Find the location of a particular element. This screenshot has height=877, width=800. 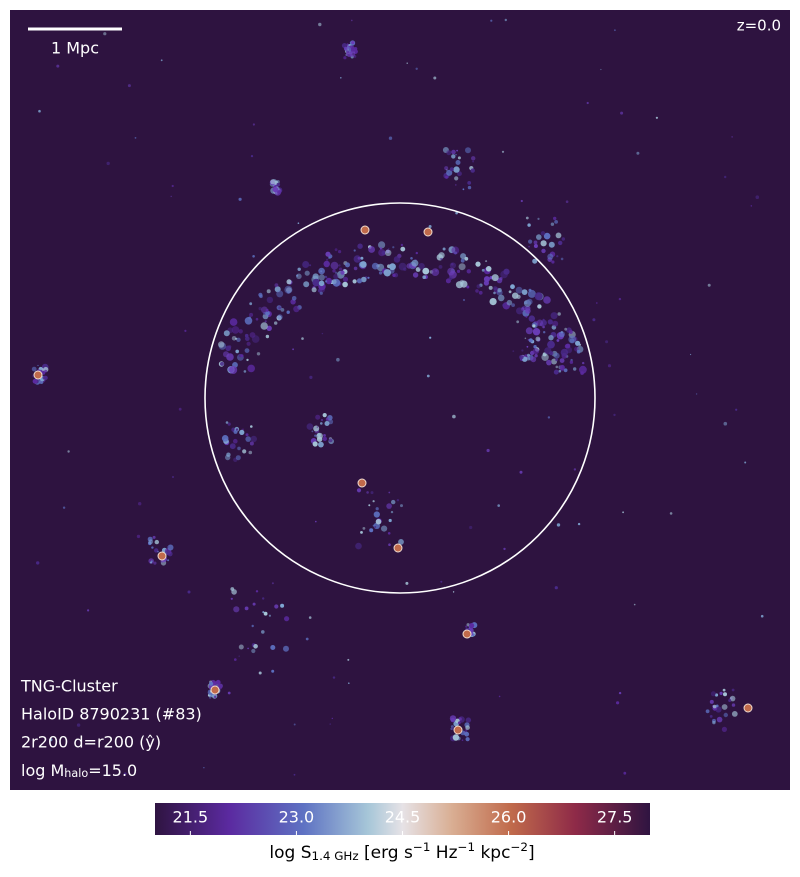

bright-source is located at coordinates (398, 548).